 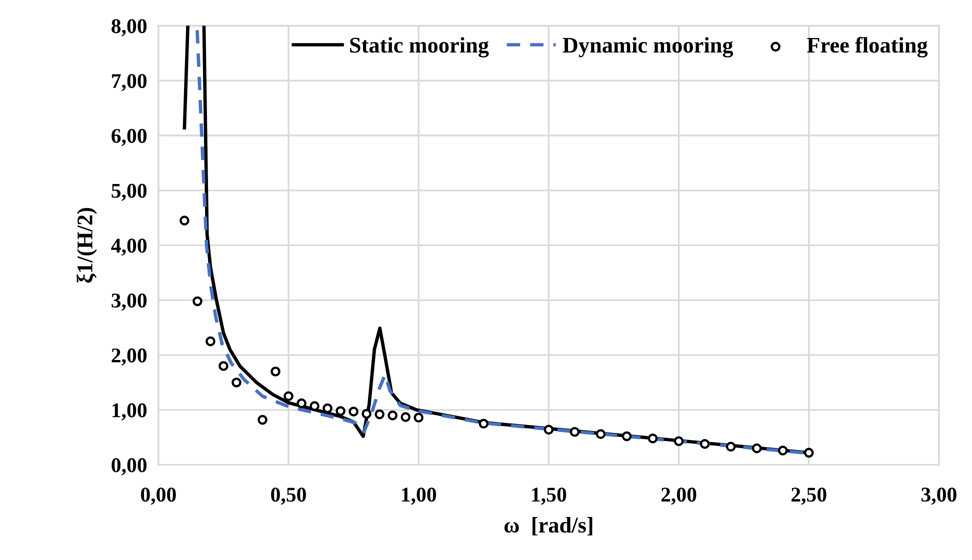 I want to click on x-tick-label: 1,00, so click(x=419, y=496).